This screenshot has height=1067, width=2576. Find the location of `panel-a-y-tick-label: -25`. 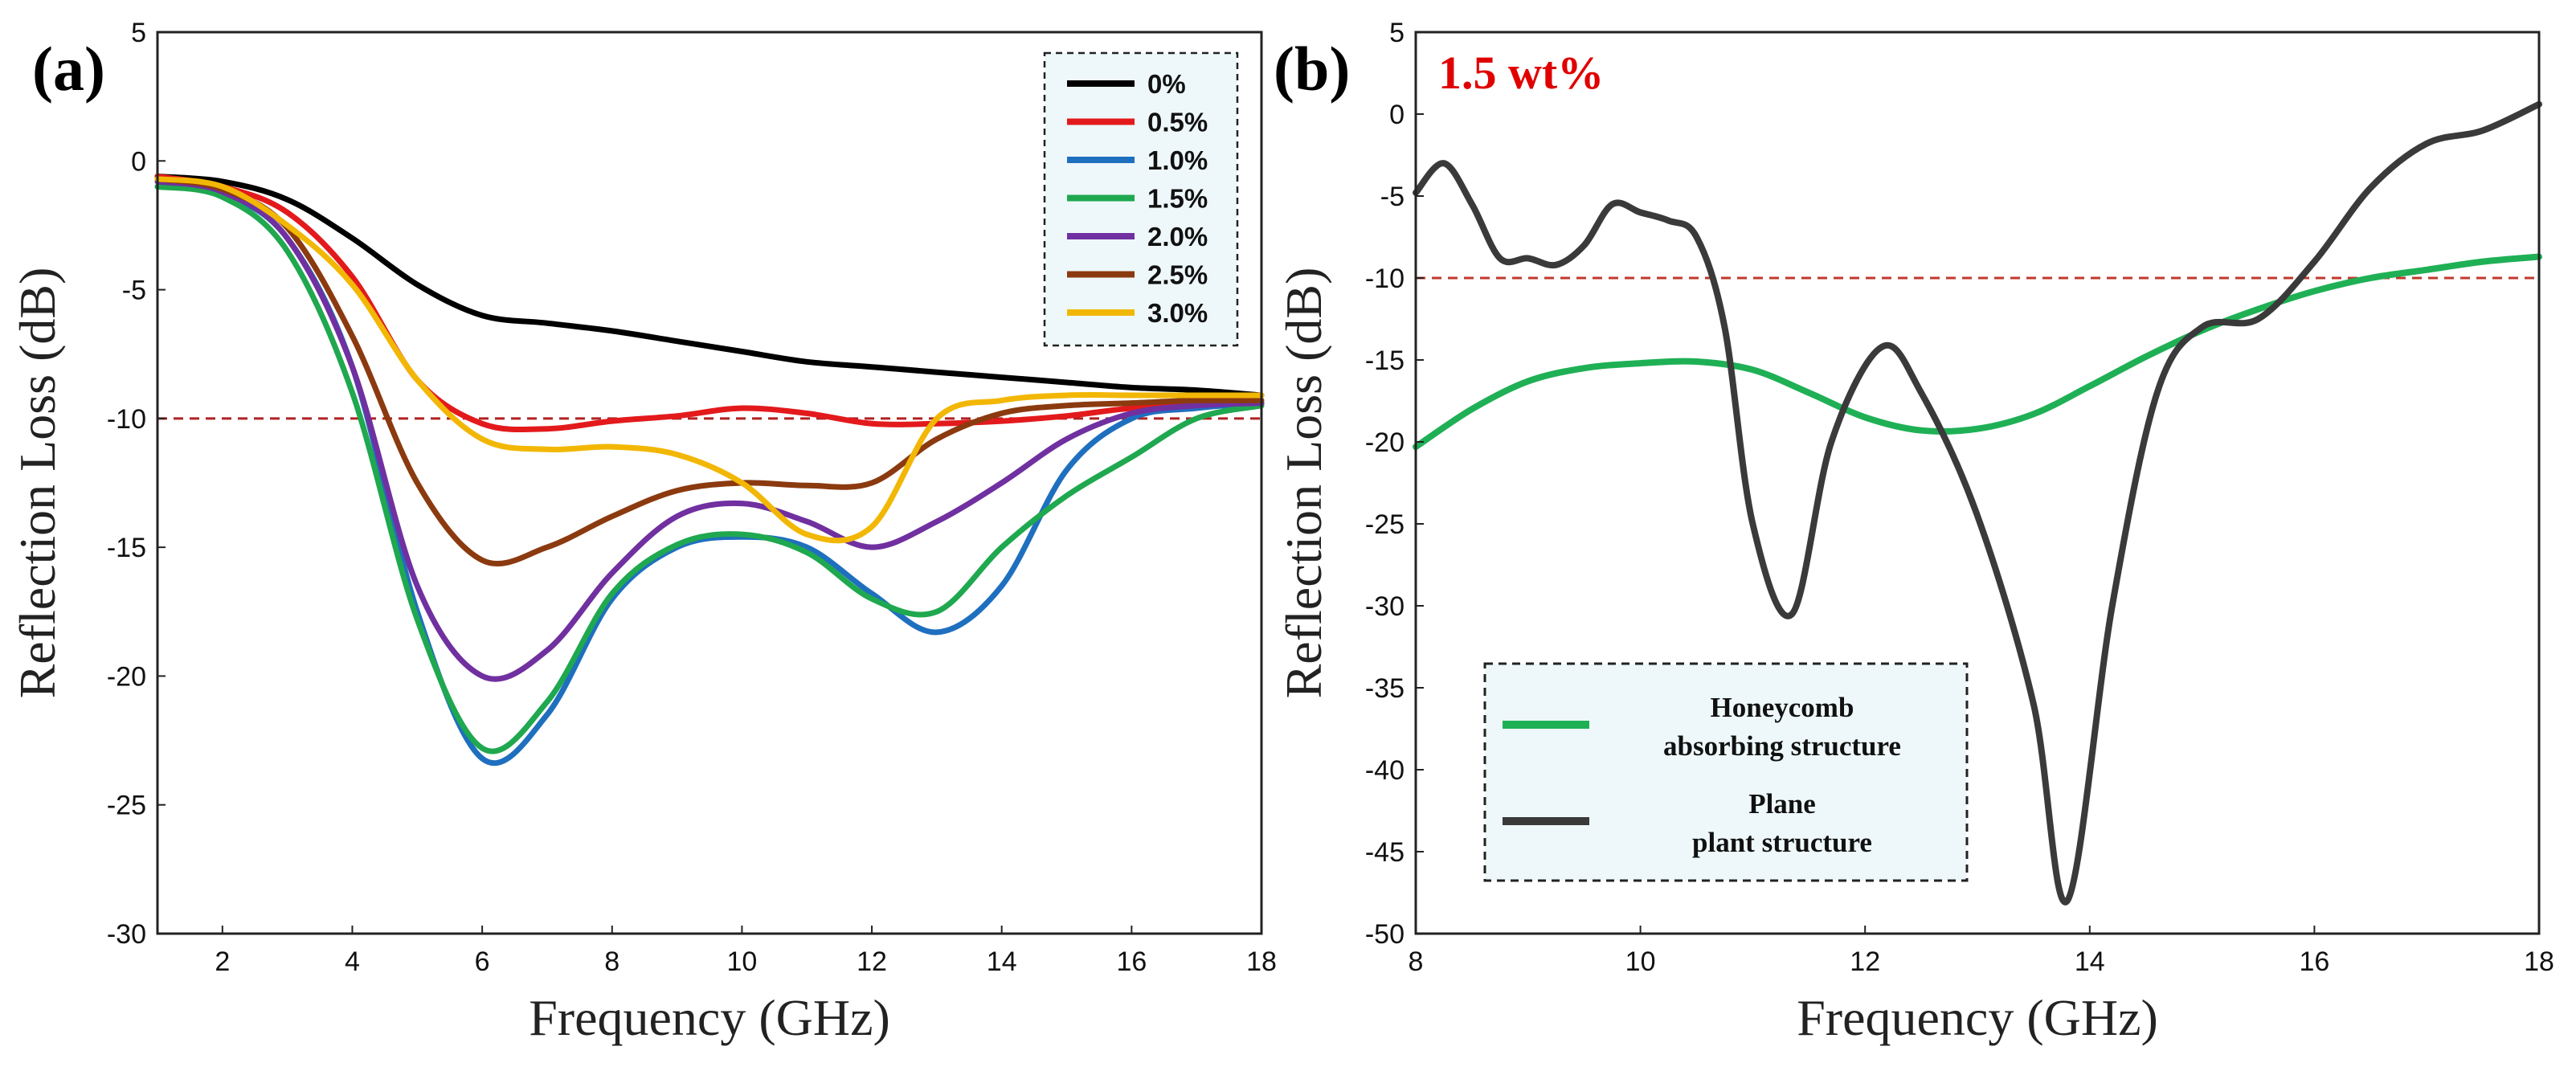

panel-a-y-tick-label: -25 is located at coordinates (126, 806).